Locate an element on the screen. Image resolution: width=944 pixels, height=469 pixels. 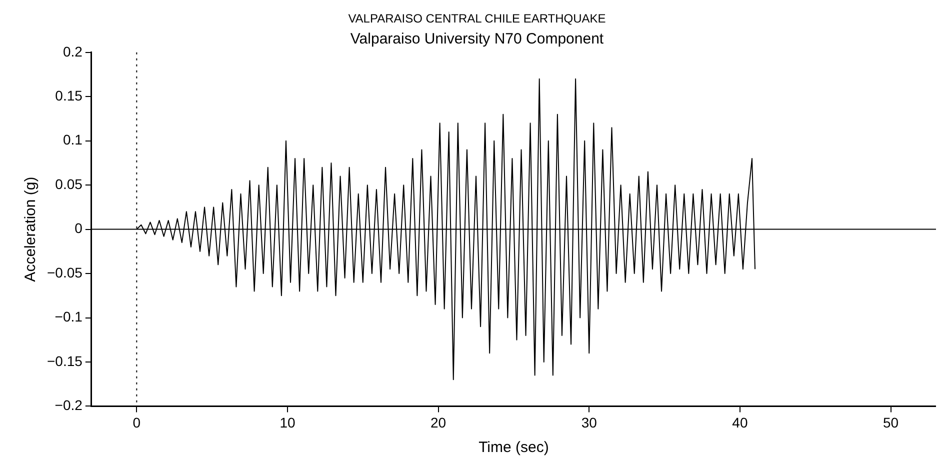
y-tick-label: 0.2 is located at coordinates (72, 51).